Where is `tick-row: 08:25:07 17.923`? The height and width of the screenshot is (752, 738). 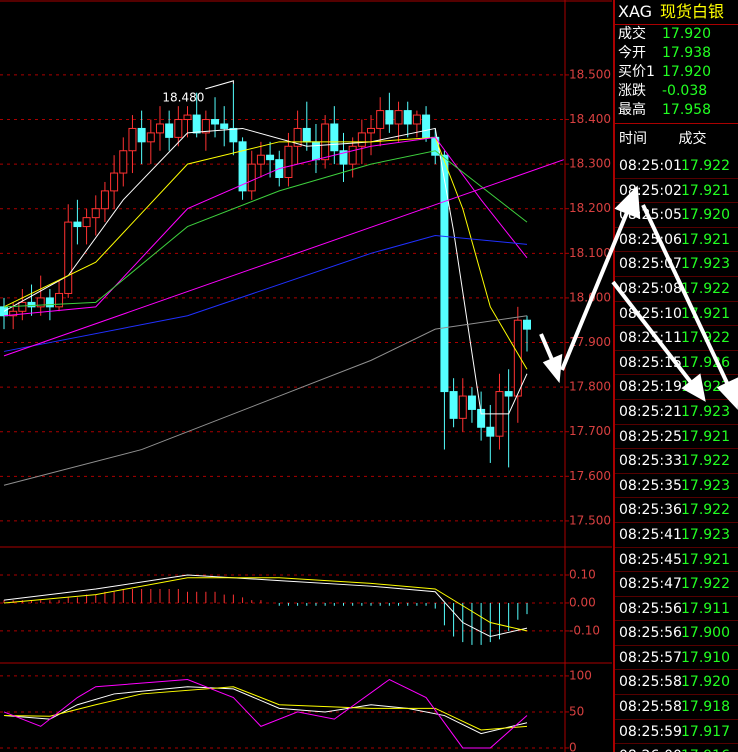 tick-row: 08:25:07 17.923 is located at coordinates (676, 264).